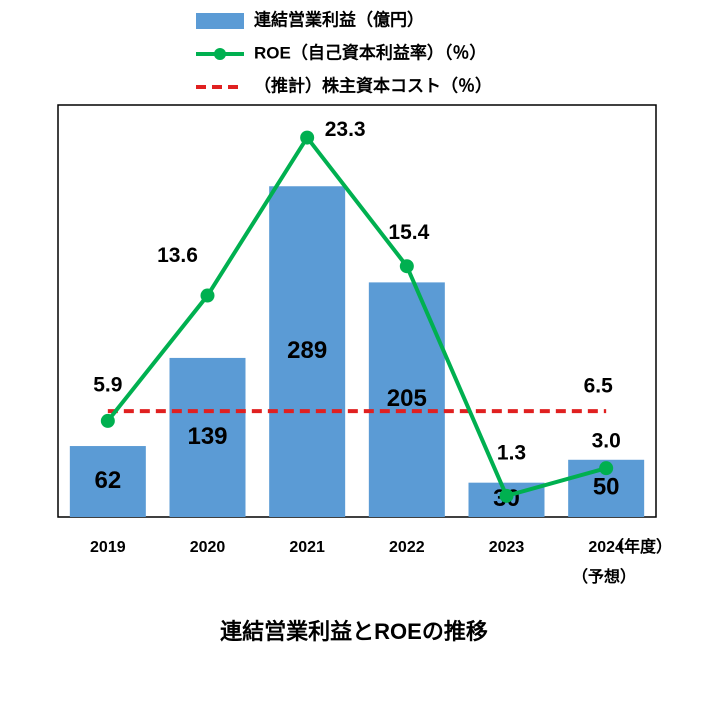  Describe the element at coordinates (339, 19) in the screenshot. I see `legend-label: 連結営業利益（億円）` at that location.